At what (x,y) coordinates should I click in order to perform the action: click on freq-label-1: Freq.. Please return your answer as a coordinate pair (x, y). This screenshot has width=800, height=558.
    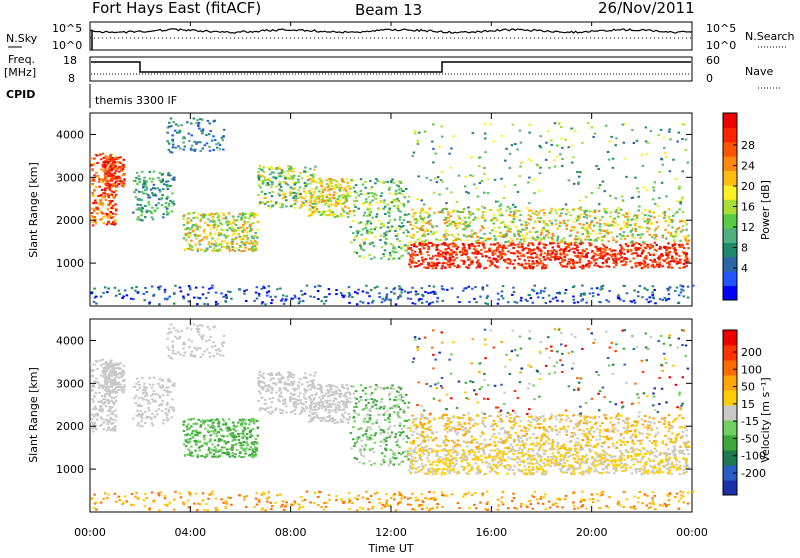
    Looking at the image, I should click on (21, 59).